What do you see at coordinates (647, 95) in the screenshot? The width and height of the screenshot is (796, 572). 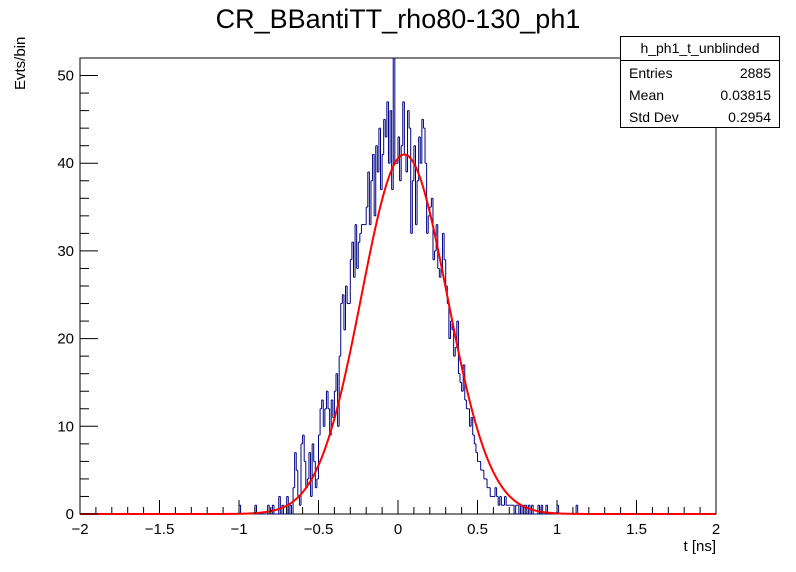 I see `stats-mean-label: Mean` at bounding box center [647, 95].